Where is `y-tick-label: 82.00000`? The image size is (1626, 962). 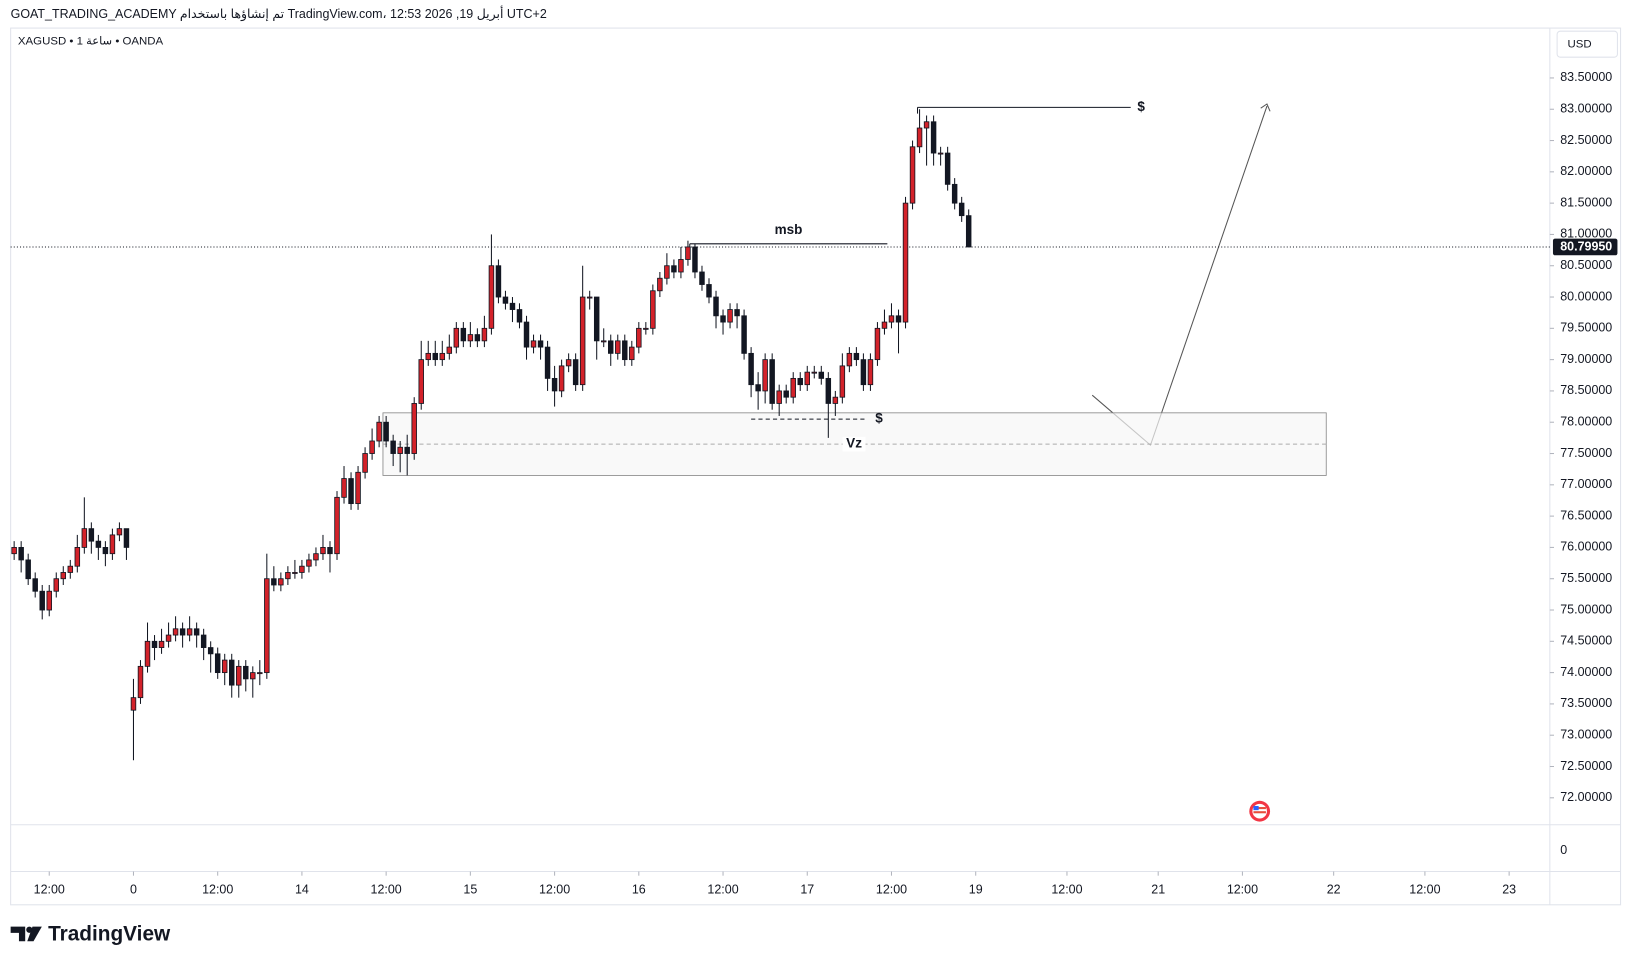
y-tick-label: 82.00000 is located at coordinates (1586, 171).